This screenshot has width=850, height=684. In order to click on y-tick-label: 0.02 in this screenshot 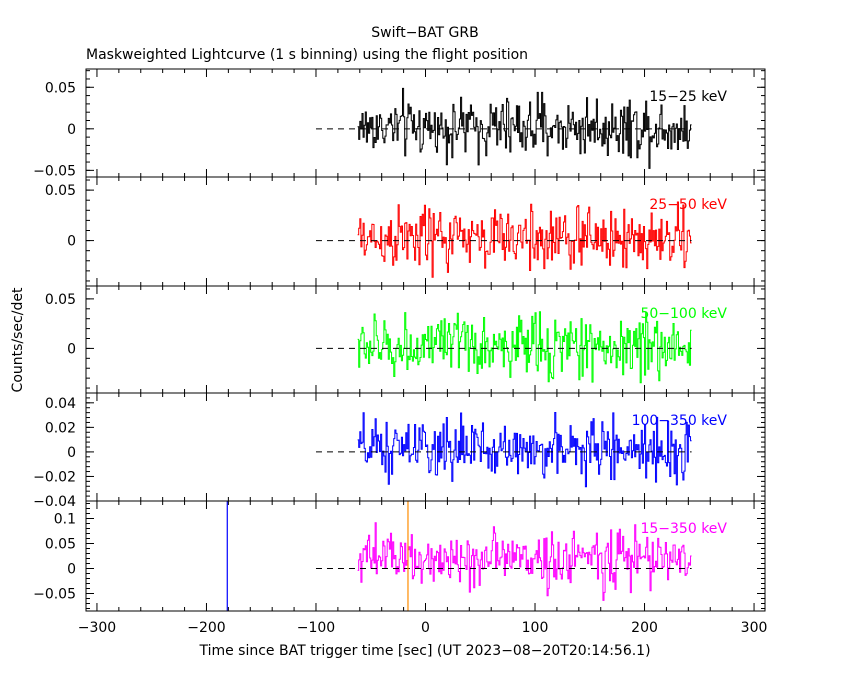, I will do `click(60, 428)`.